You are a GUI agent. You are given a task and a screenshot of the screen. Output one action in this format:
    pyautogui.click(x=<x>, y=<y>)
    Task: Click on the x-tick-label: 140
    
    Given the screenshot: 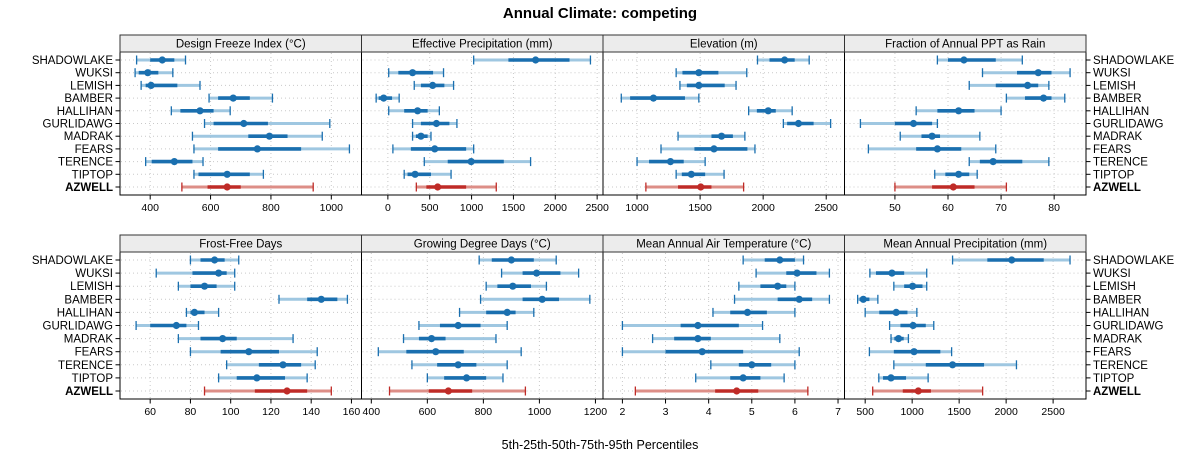 What is the action you would take?
    pyautogui.click(x=311, y=412)
    